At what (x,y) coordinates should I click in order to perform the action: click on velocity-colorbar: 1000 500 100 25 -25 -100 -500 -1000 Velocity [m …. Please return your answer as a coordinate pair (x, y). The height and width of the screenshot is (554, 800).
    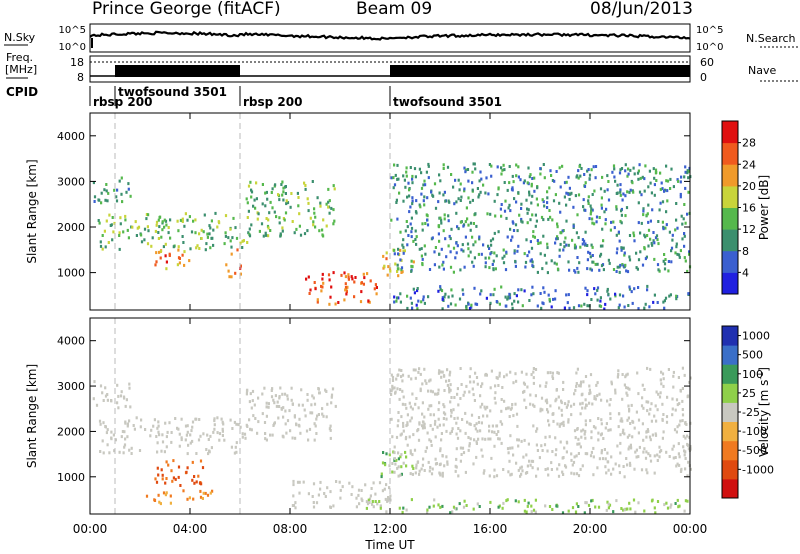
    Looking at the image, I should click on (747, 412).